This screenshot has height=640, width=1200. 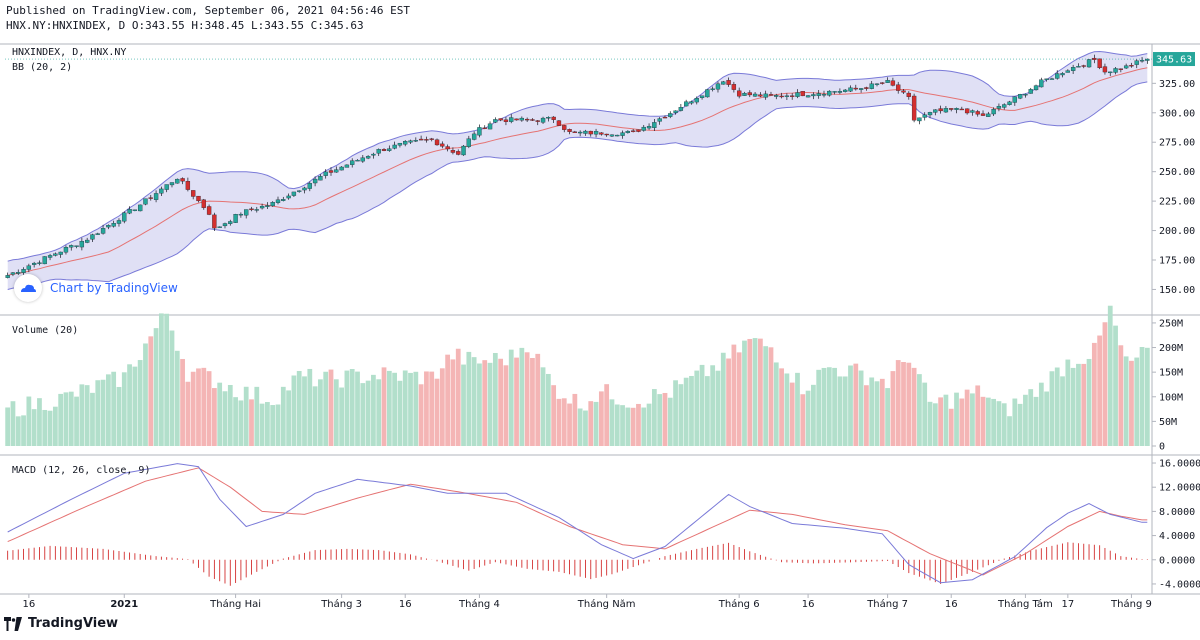 I want to click on footer-brand: TradingView, so click(x=61, y=623).